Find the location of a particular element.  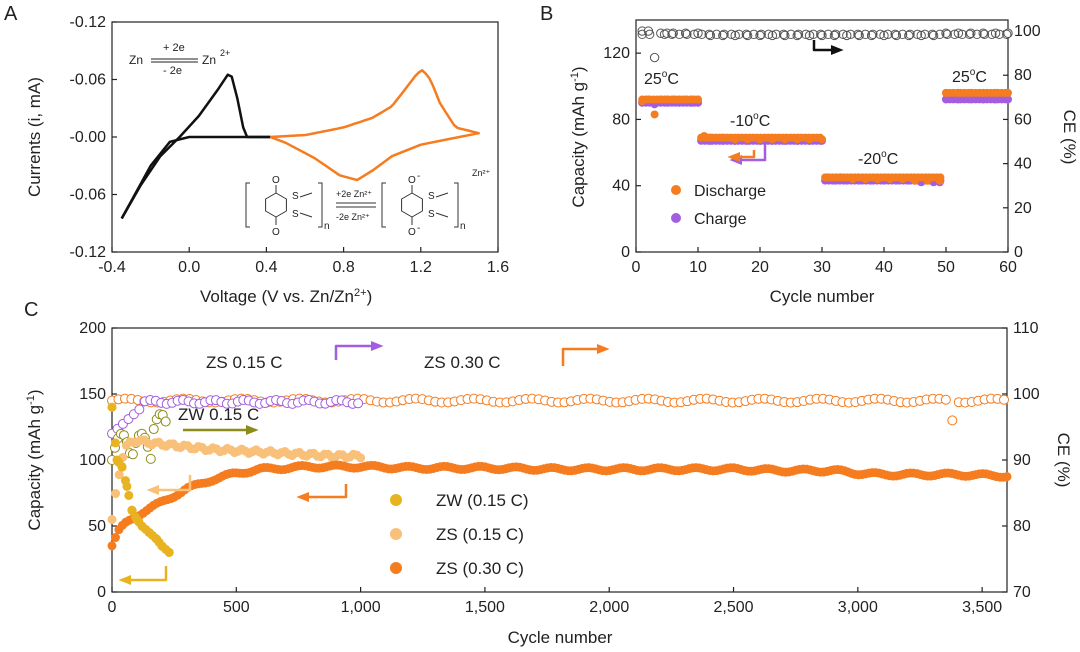

b-x-tick-label: 30 is located at coordinates (822, 267).